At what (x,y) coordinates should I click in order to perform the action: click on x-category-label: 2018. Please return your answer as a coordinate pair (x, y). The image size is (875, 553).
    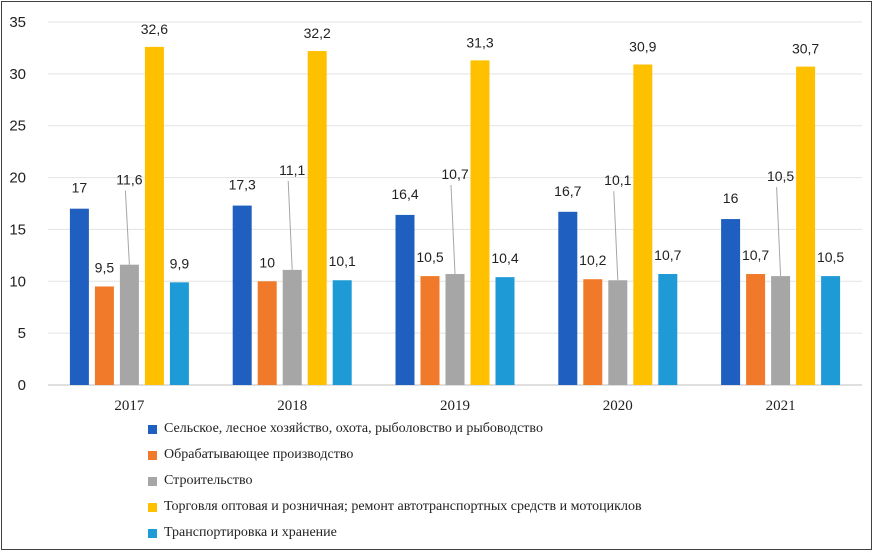
    Looking at the image, I should click on (292, 406).